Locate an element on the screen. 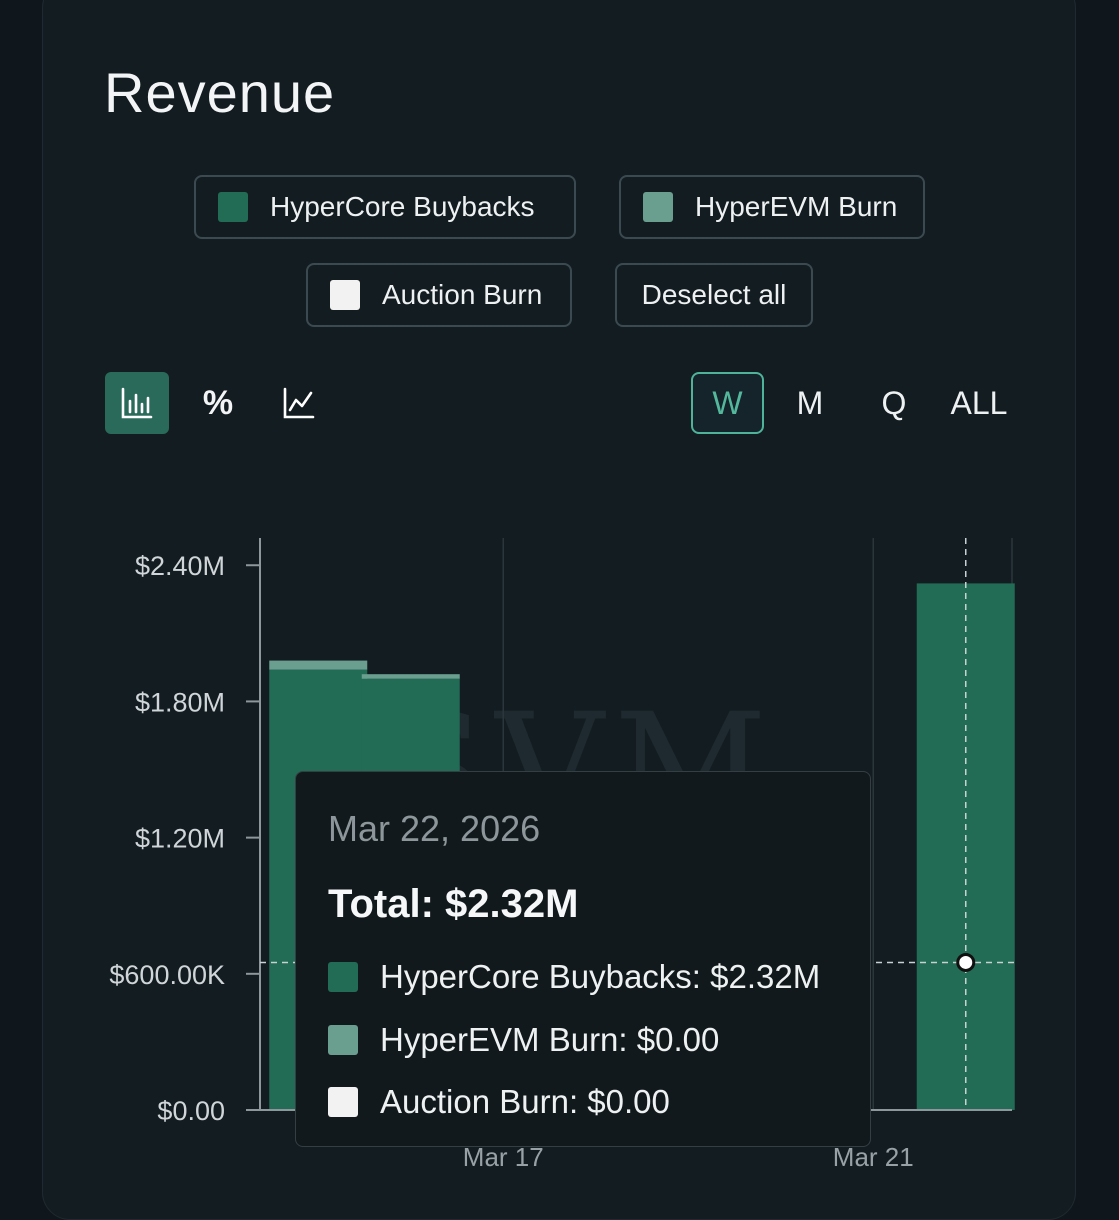  tooltip-row-hyperevm: HyperEVM Burn: $0.00 is located at coordinates (523, 1040).